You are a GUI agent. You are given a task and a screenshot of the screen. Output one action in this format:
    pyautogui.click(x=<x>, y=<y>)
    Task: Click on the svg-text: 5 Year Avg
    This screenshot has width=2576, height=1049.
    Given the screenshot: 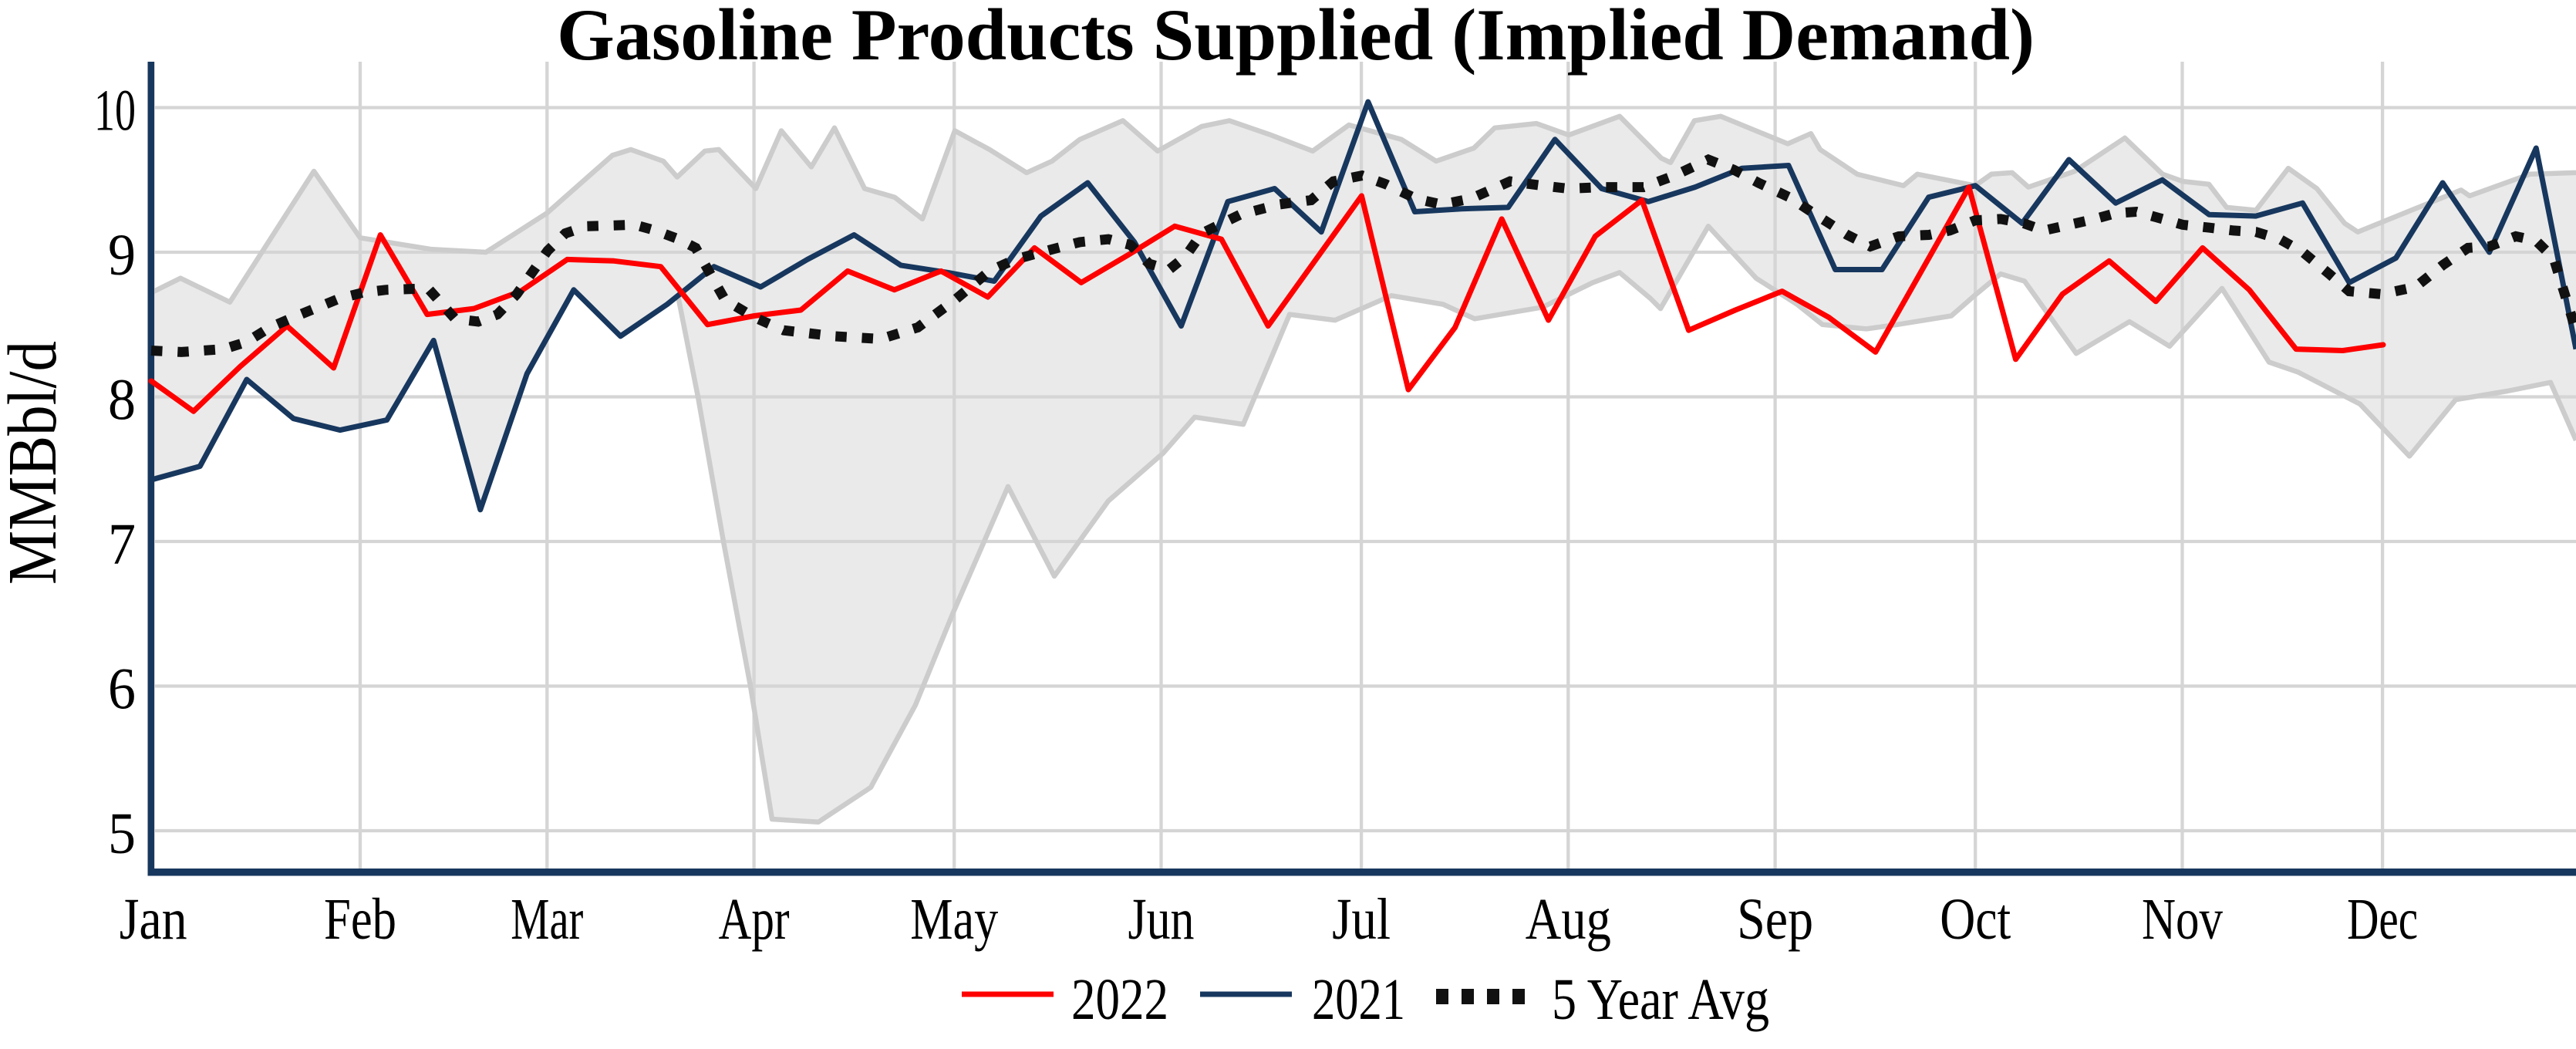 What is the action you would take?
    pyautogui.click(x=1660, y=999)
    